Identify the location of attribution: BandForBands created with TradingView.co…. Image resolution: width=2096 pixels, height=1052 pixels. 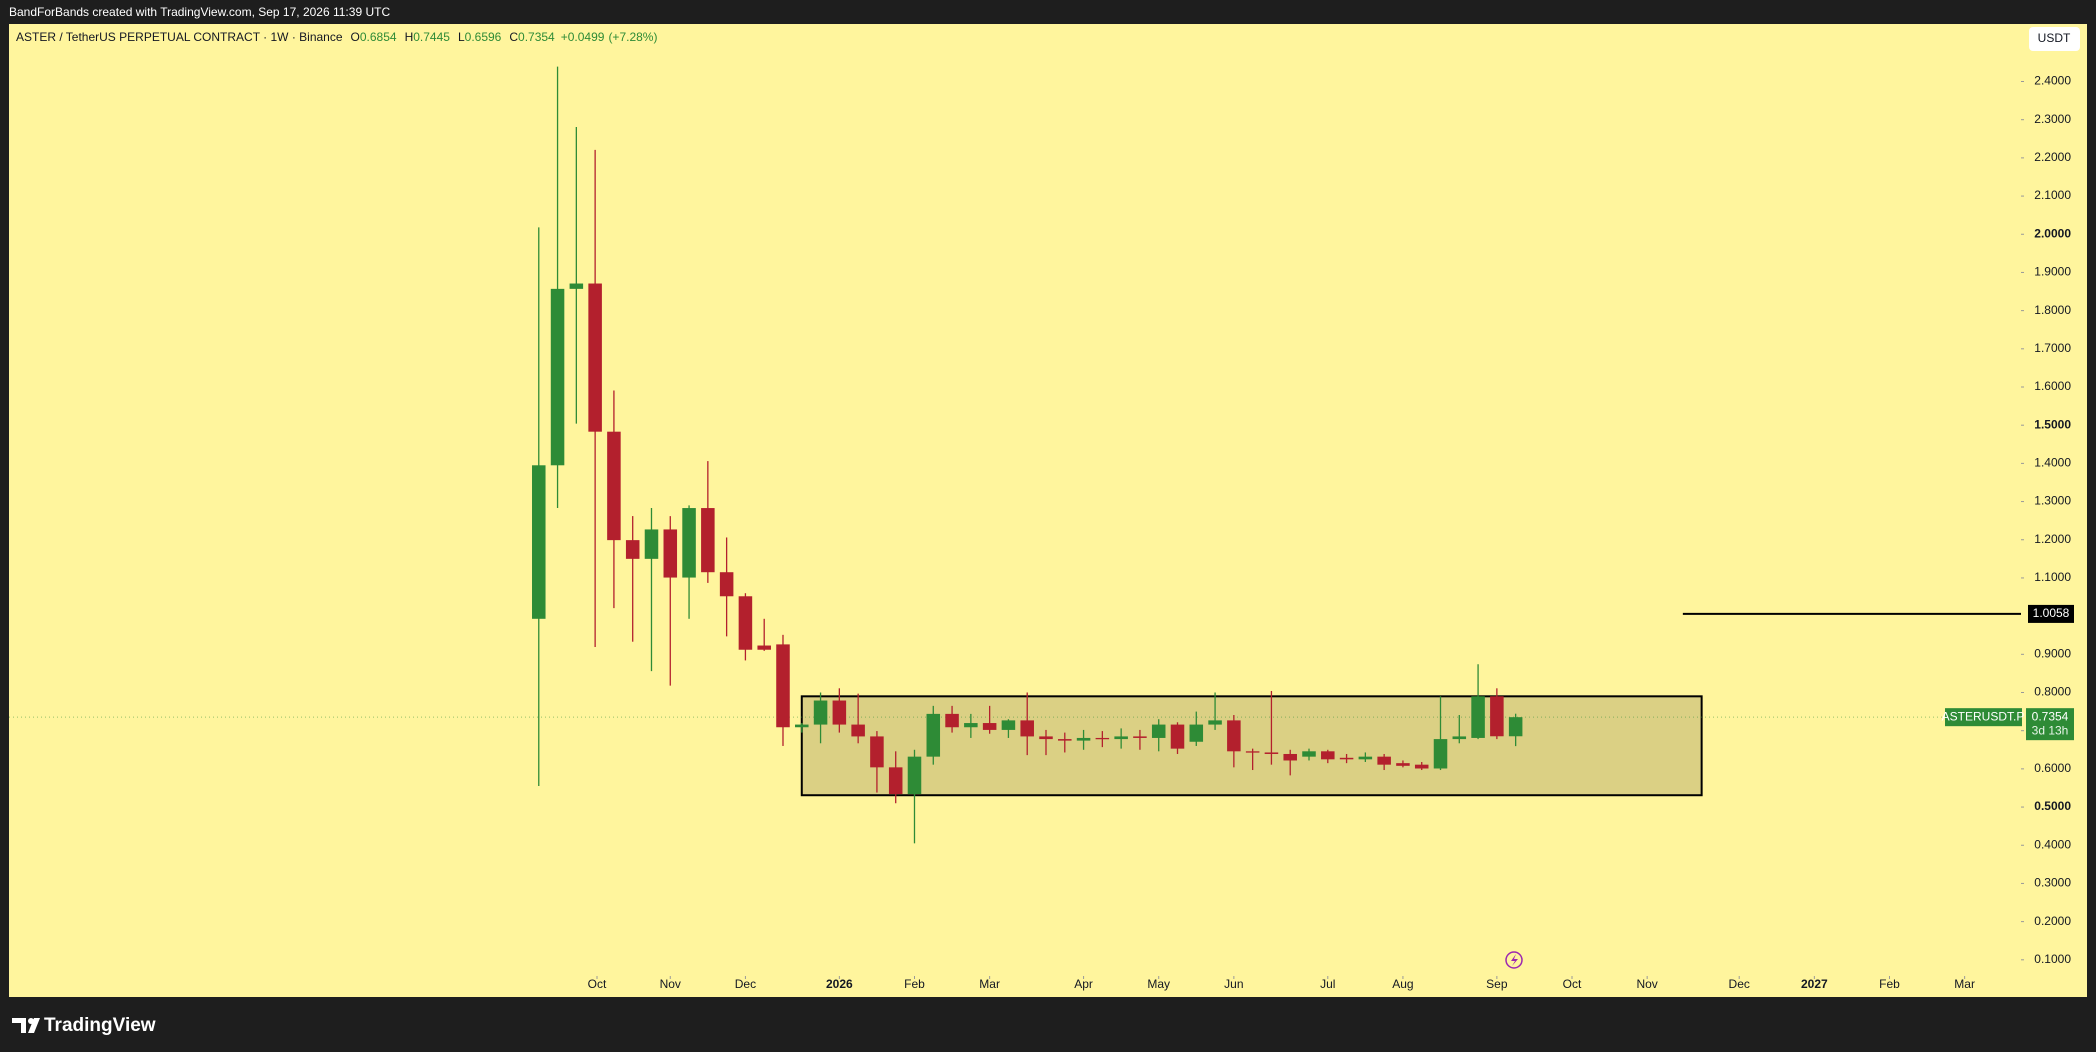
(199, 12).